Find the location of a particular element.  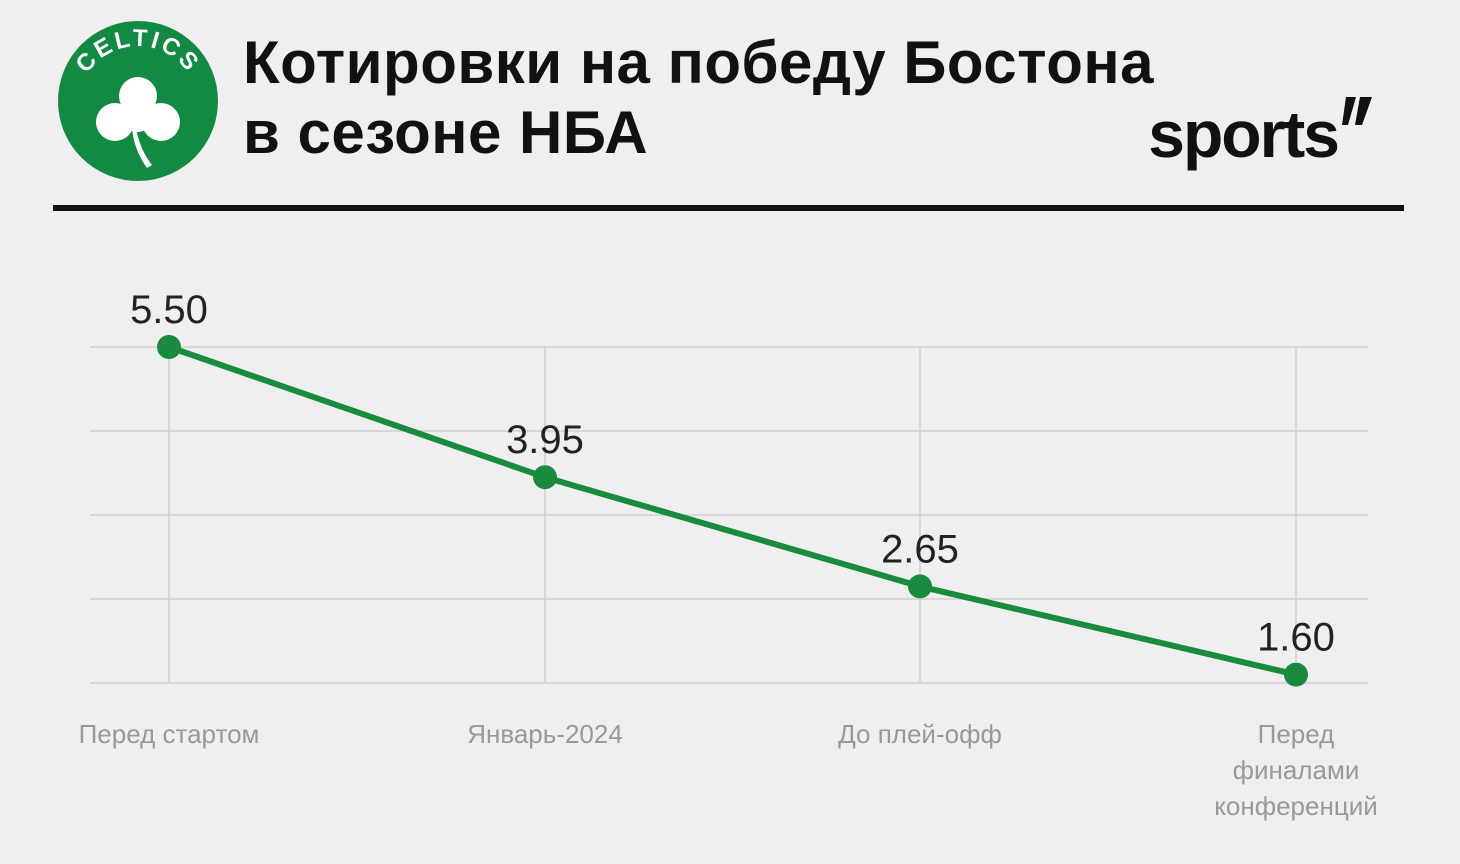

brand-mark is located at coordinates (1357, 111).